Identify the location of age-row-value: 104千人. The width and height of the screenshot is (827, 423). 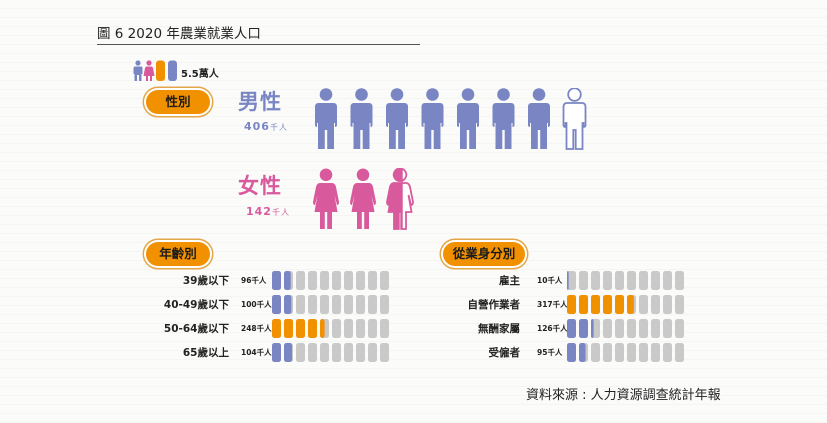
(256, 352).